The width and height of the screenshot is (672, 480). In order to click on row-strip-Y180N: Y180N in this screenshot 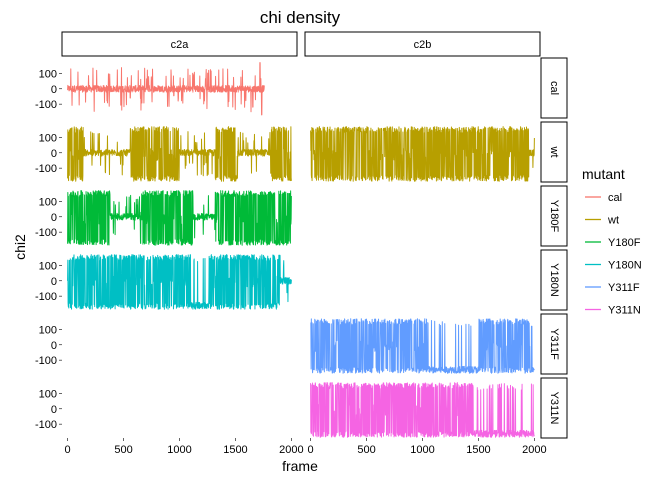, I will do `click(554, 280)`.